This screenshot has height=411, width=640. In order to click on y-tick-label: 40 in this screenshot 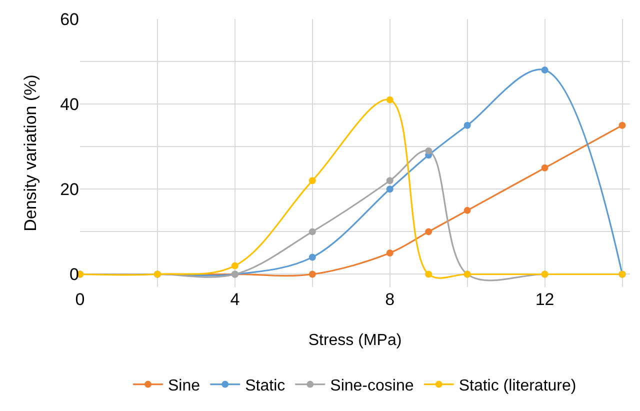, I will do `click(69, 104)`.